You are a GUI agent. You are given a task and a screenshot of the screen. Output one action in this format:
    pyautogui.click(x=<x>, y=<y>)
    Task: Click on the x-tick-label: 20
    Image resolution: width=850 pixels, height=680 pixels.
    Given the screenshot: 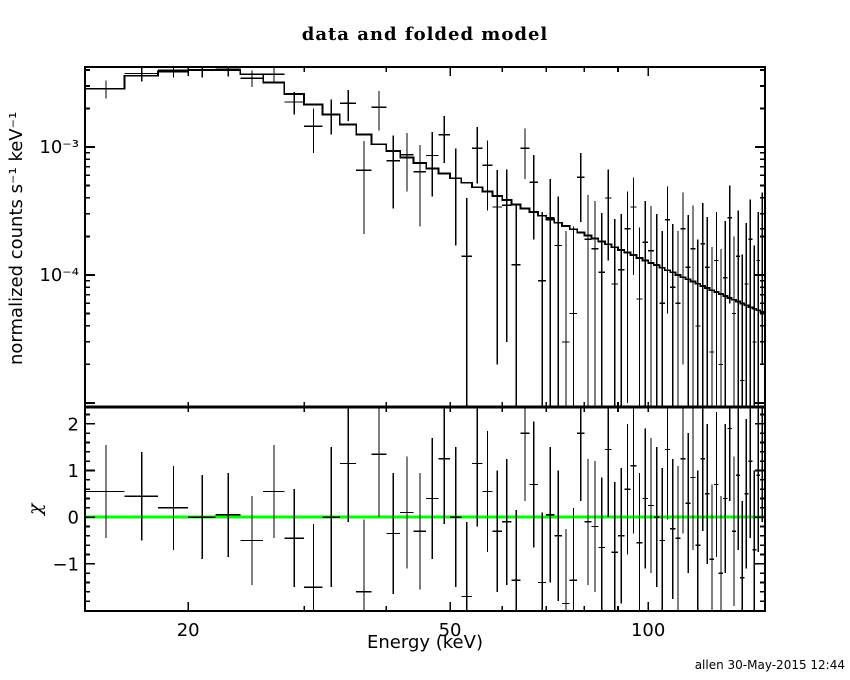 What is the action you would take?
    pyautogui.click(x=188, y=630)
    